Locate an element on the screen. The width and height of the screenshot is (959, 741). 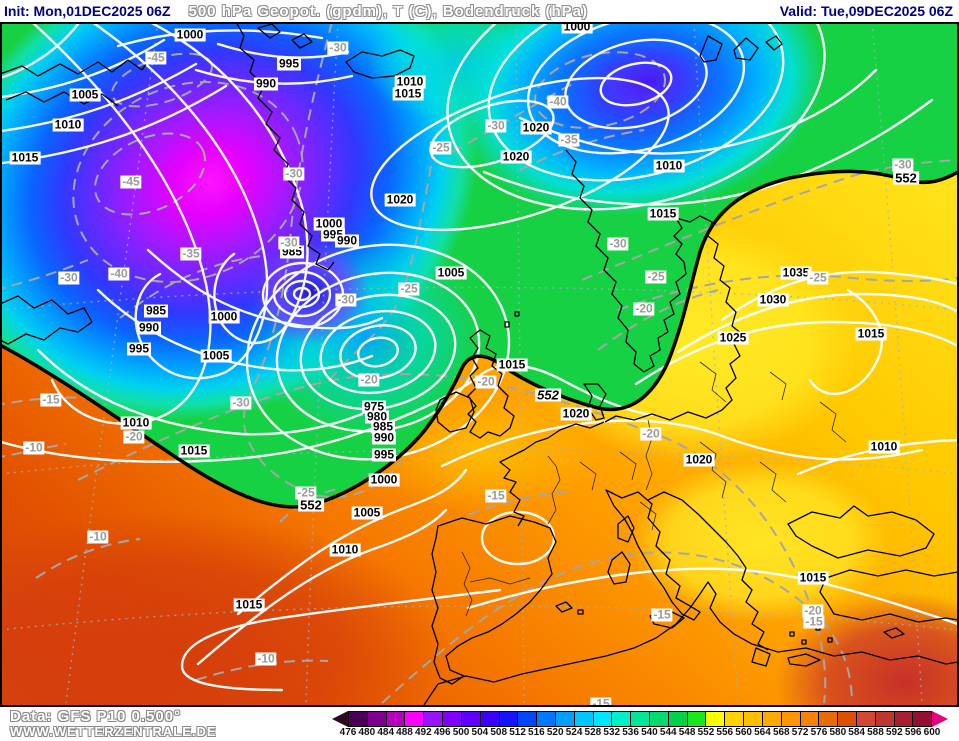
colorbar-tick: 600 is located at coordinates (932, 732).